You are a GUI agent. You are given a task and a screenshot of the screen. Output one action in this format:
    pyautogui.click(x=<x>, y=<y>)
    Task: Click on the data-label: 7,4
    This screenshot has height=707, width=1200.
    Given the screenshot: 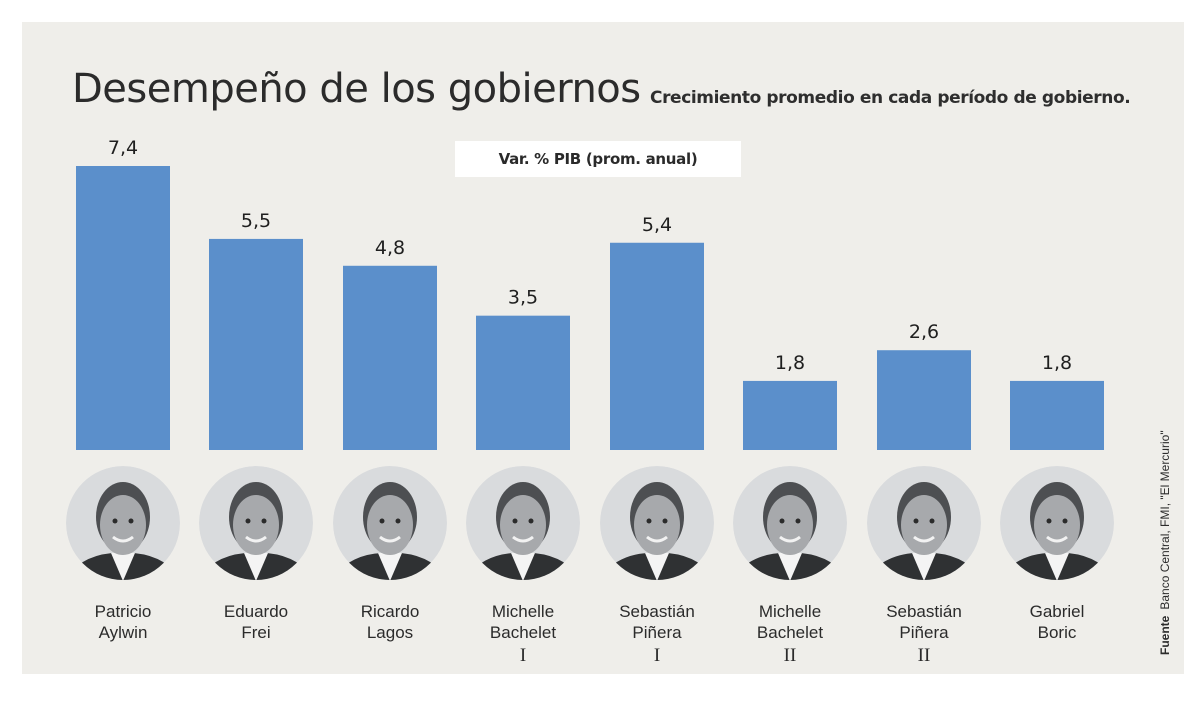 What is the action you would take?
    pyautogui.click(x=123, y=148)
    